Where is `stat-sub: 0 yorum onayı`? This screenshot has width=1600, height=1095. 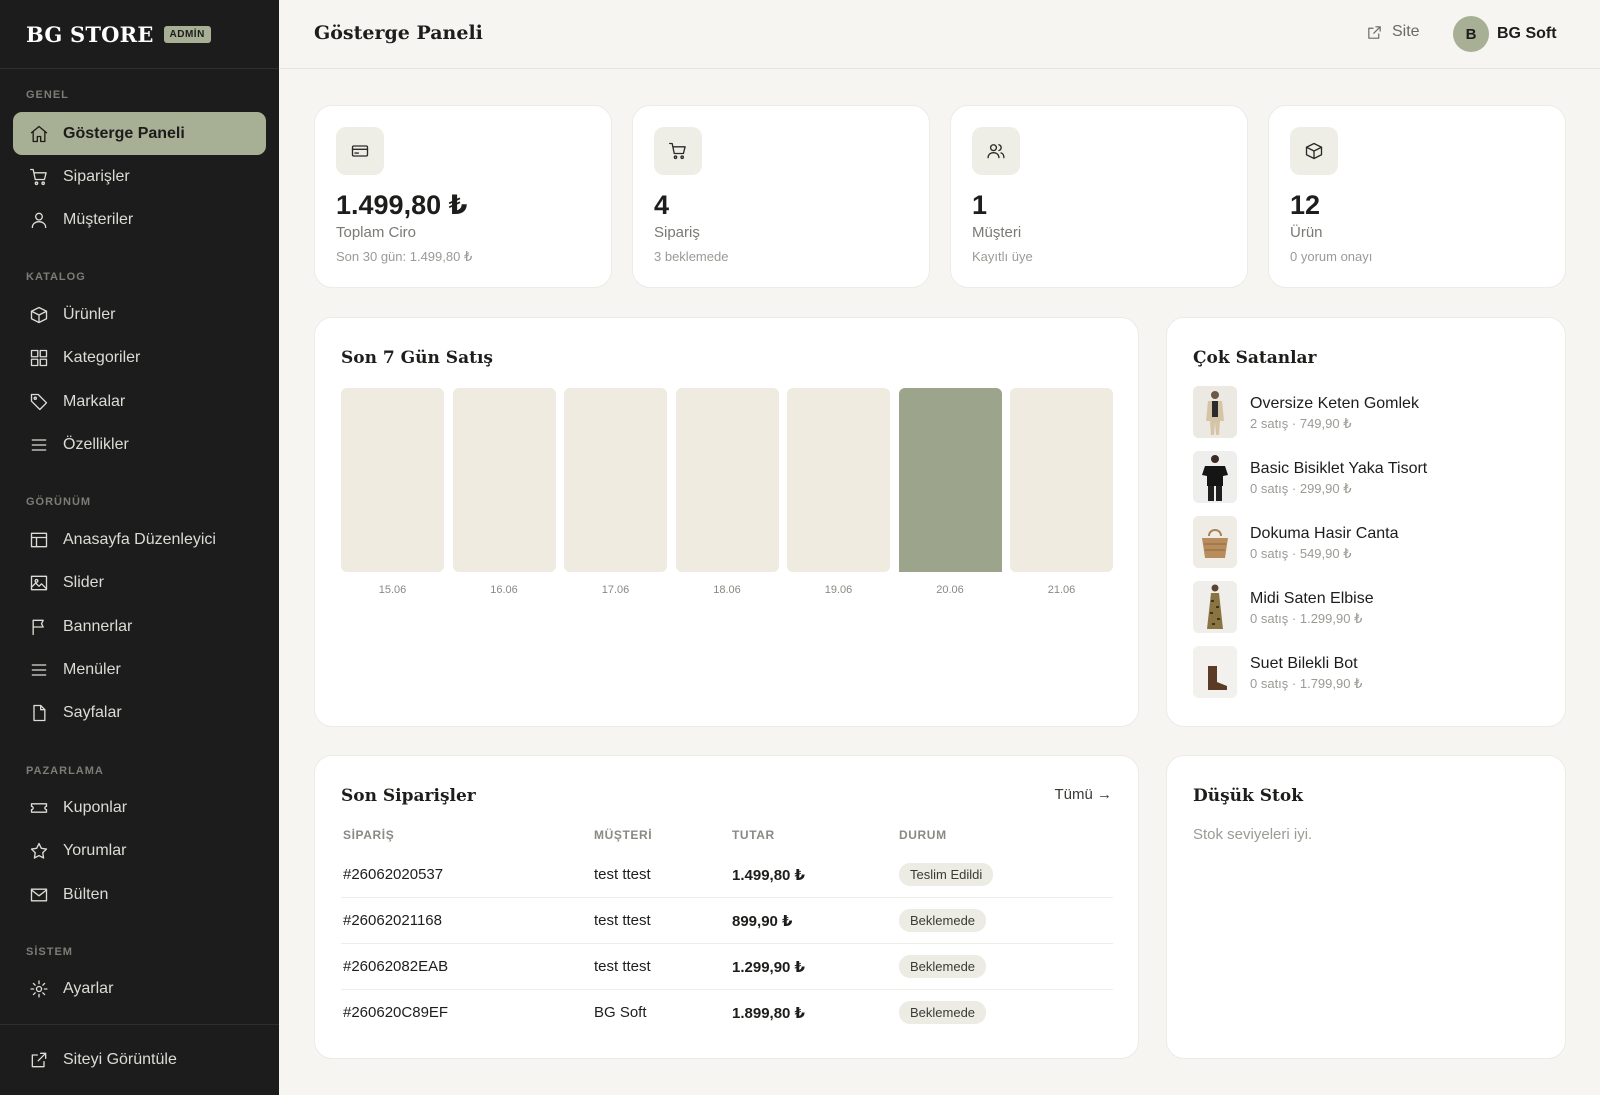 stat-sub: 0 yorum onayı is located at coordinates (1331, 256).